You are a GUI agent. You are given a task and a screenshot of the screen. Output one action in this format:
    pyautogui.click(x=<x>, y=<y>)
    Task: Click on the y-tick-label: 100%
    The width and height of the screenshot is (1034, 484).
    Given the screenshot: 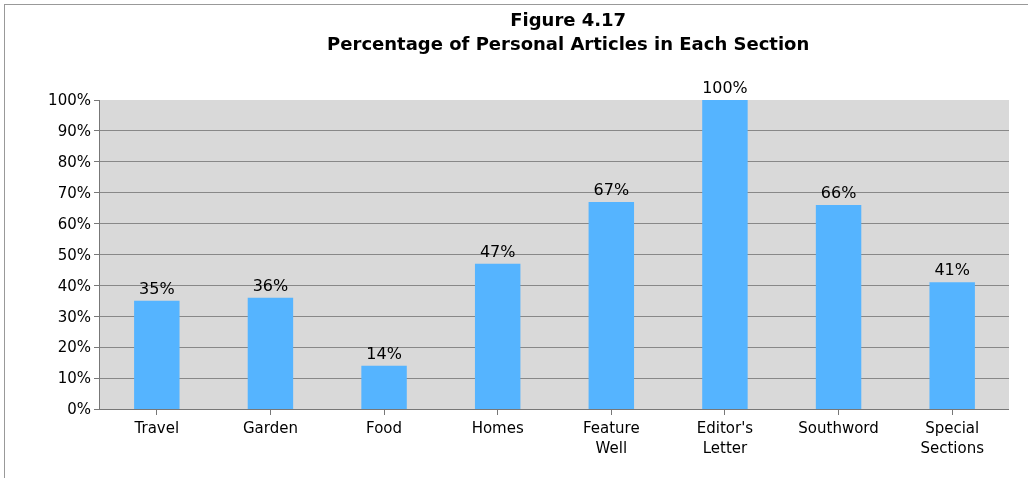 What is the action you would take?
    pyautogui.click(x=69, y=100)
    